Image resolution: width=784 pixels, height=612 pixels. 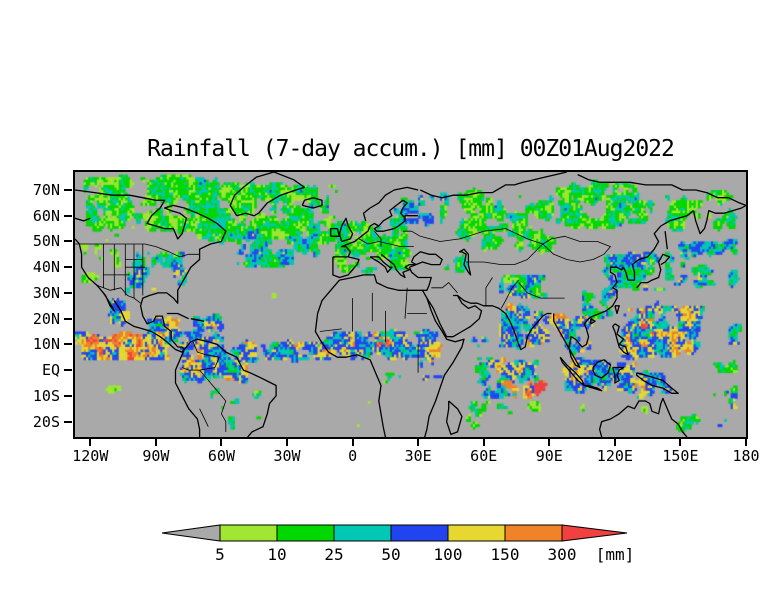 I want to click on colorbar-tick-label: 50, so click(x=390, y=554).